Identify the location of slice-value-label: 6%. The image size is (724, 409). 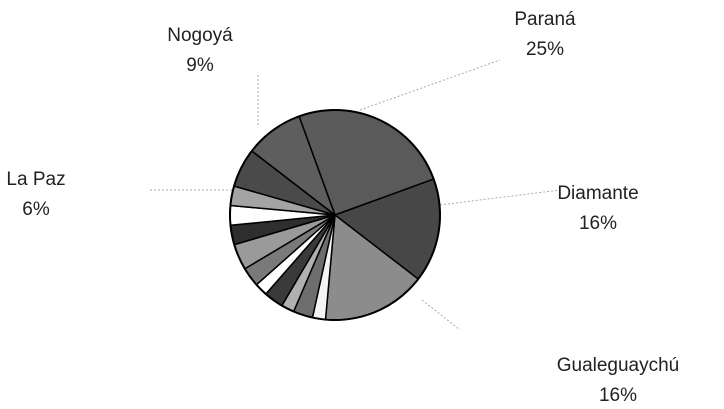
(36, 209).